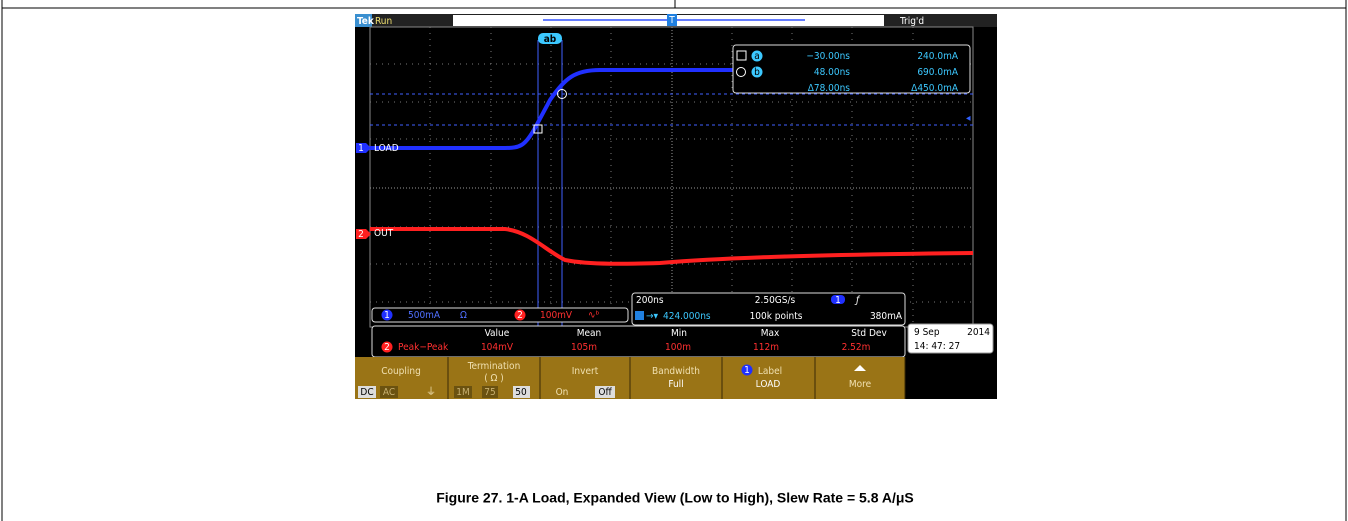 Image resolution: width=1348 pixels, height=521 pixels. What do you see at coordinates (851, 69) in the screenshot?
I see `cursor-readout` at bounding box center [851, 69].